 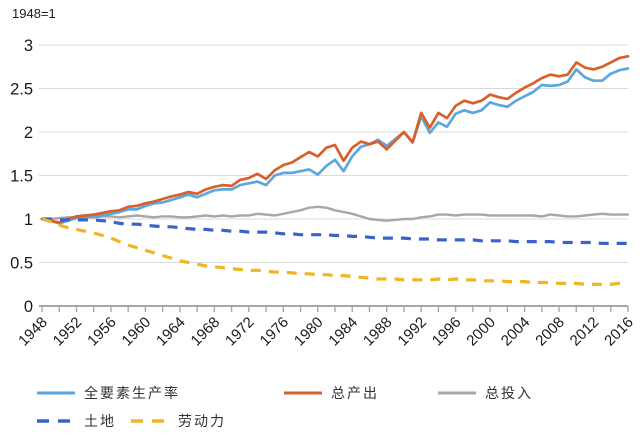 I want to click on legend-label-input: 总投入, so click(x=509, y=393).